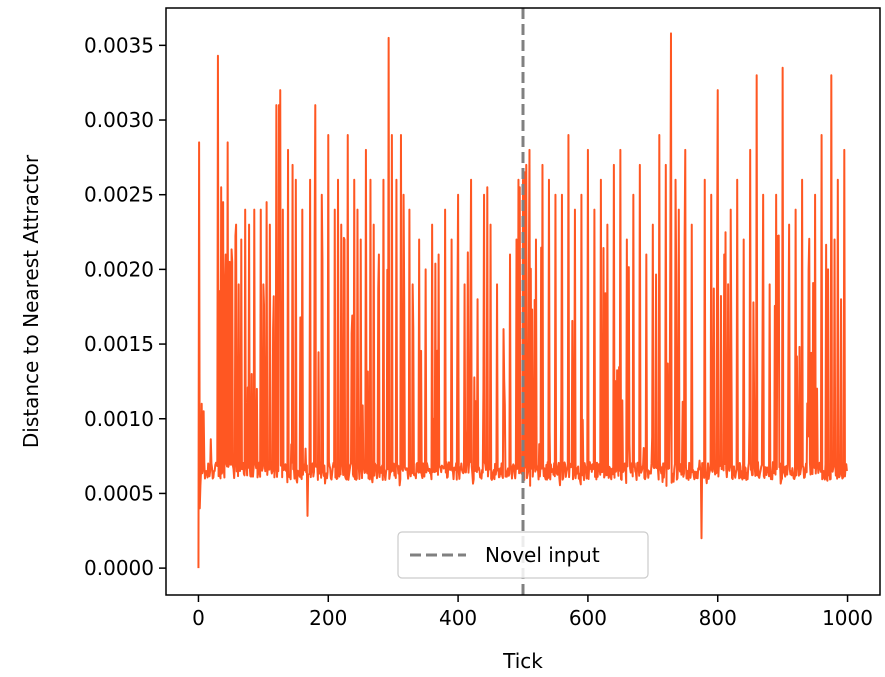  Describe the element at coordinates (522, 661) in the screenshot. I see `x-axis-label: Tick` at that location.